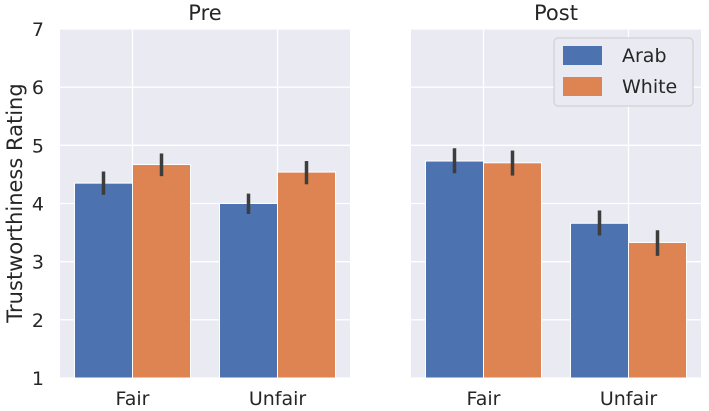  What do you see at coordinates (204, 13) in the screenshot?
I see `panel-title: Pre` at bounding box center [204, 13].